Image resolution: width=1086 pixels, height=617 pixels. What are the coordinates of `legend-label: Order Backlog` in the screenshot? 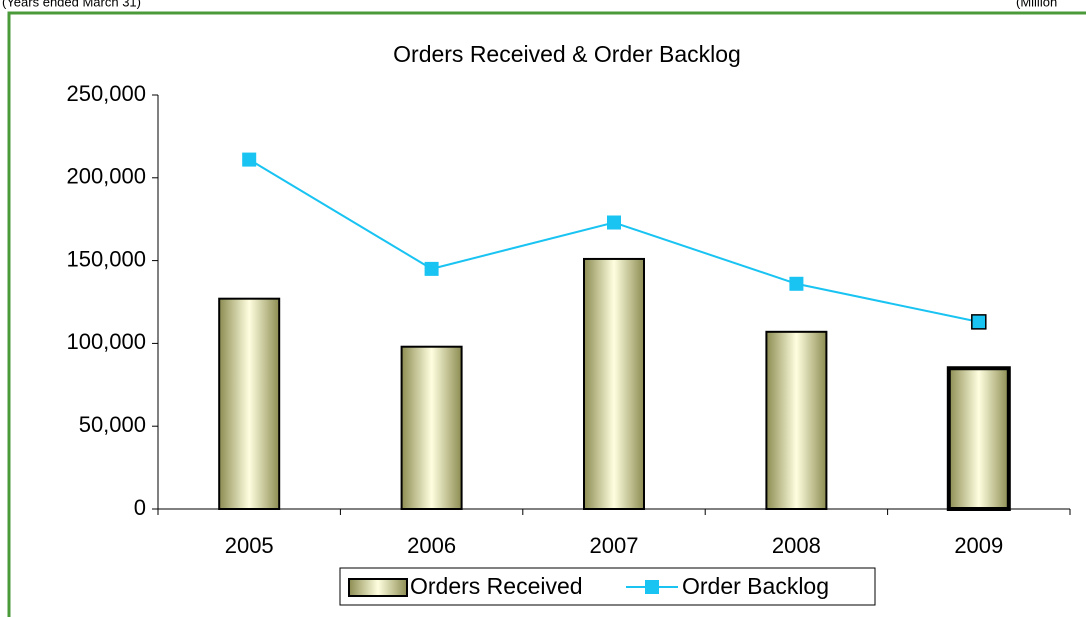 It's located at (755, 586).